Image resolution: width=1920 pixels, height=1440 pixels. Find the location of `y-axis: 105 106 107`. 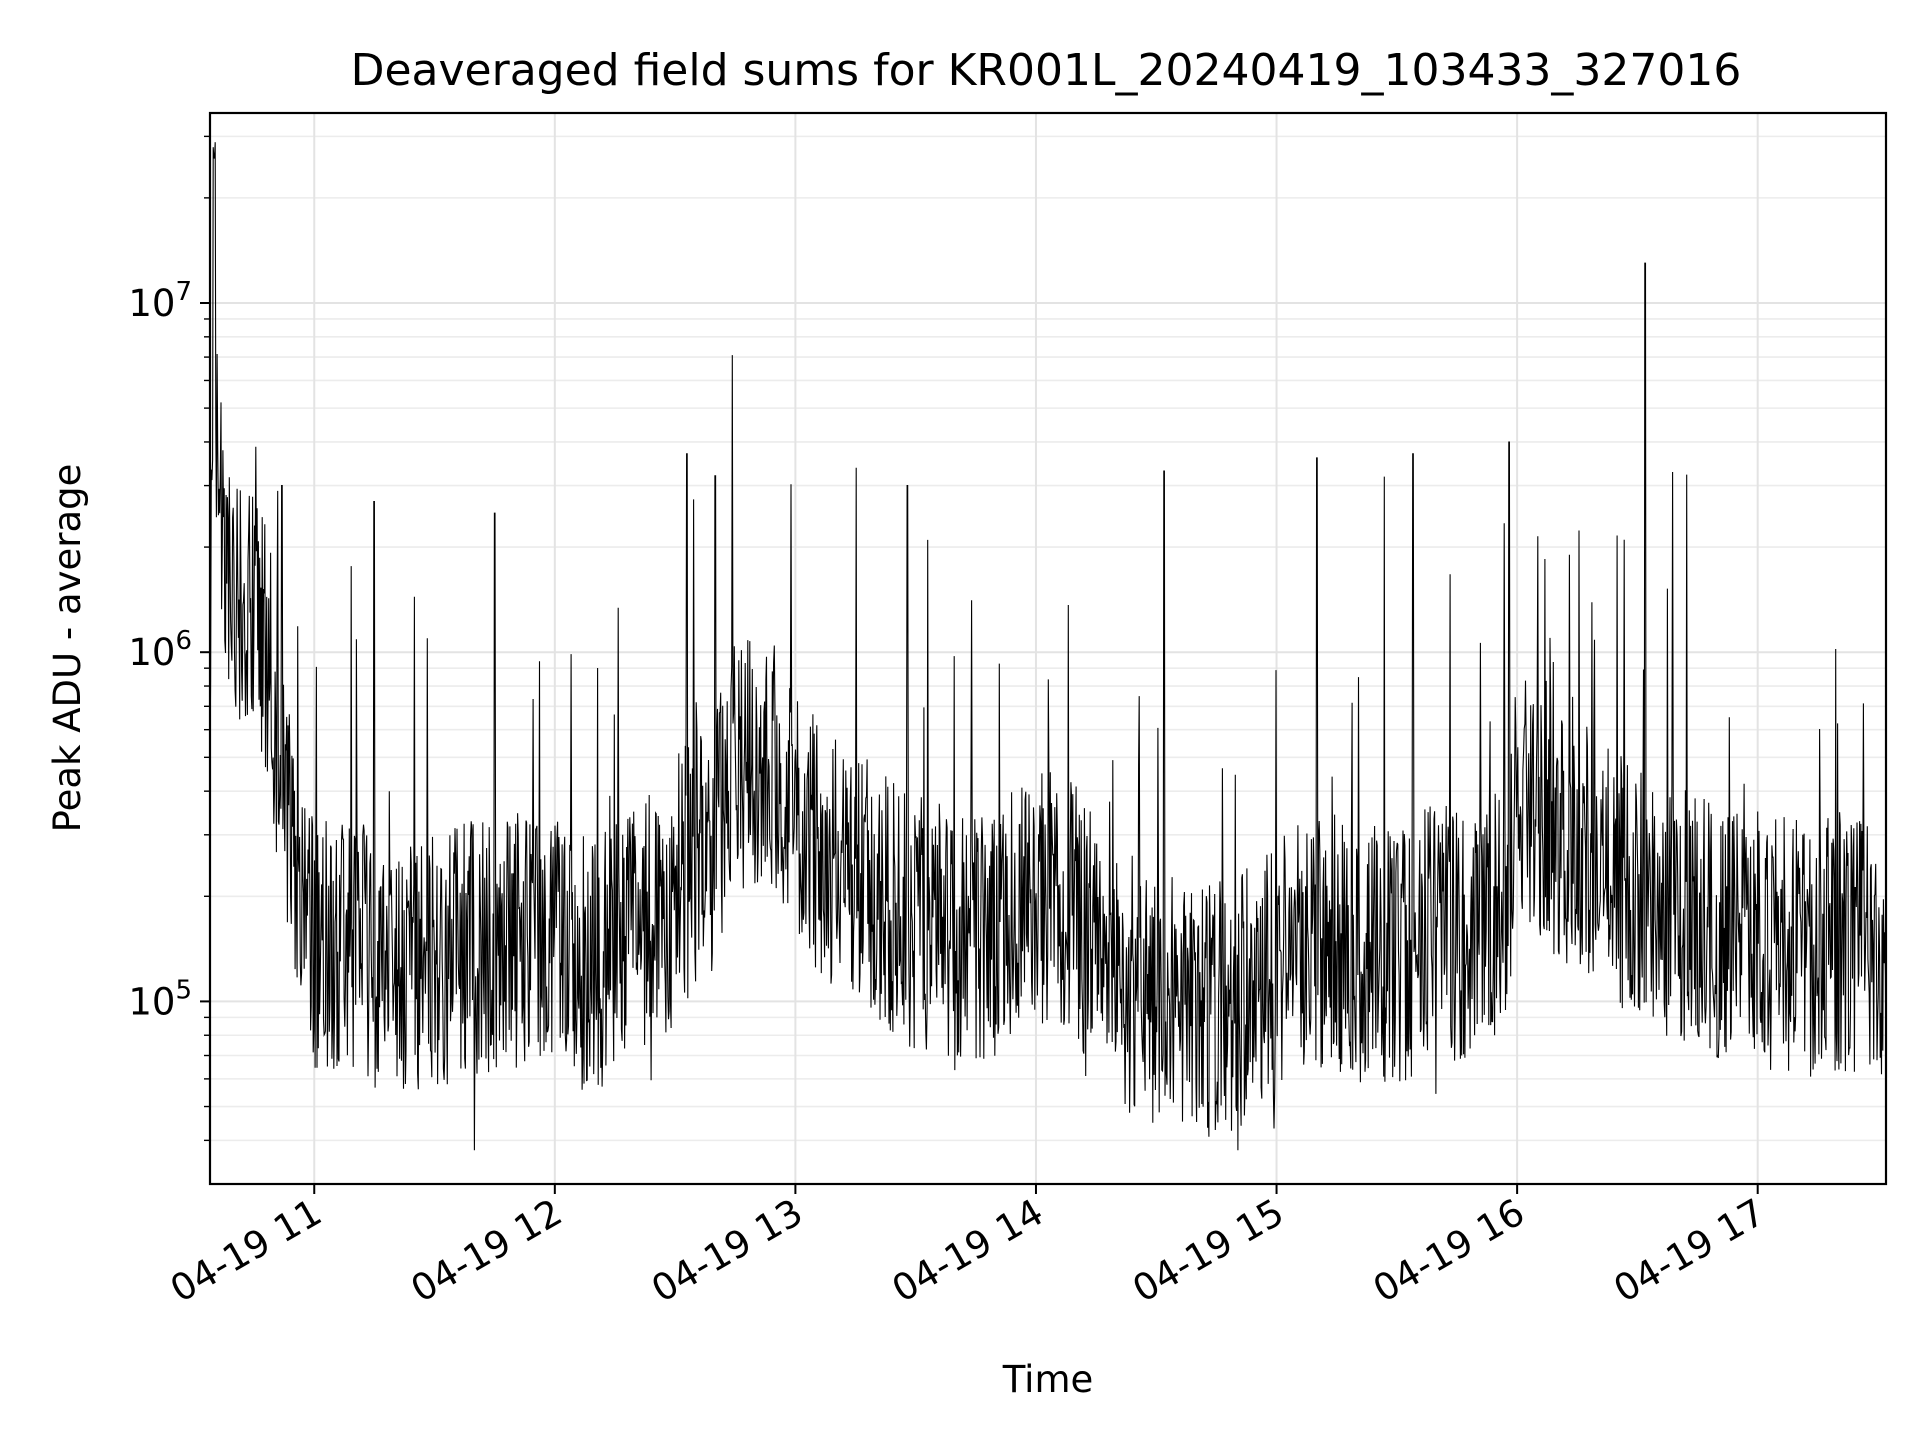

y-axis: 105 106 107 is located at coordinates (169, 638).